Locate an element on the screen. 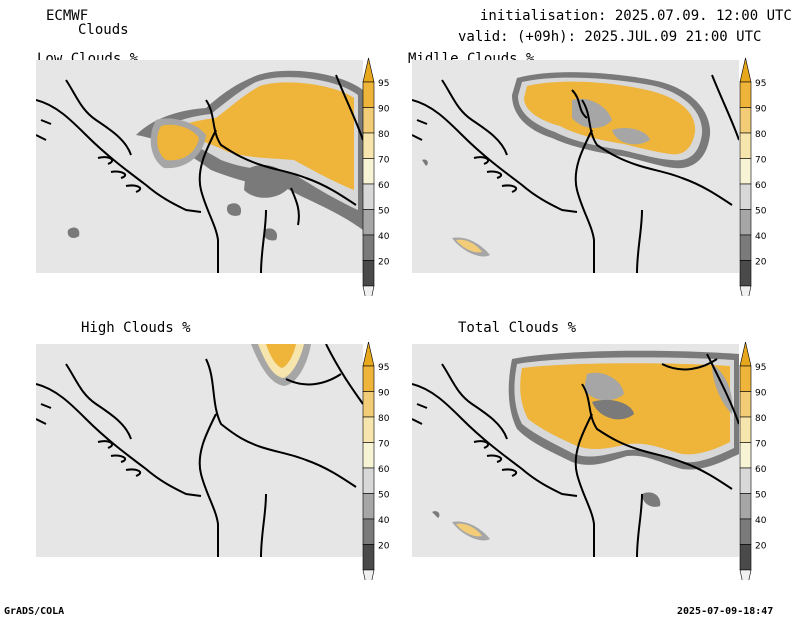  colorbar-high: 95 90 80 70 60 50 40 20 is located at coordinates (376, 460).